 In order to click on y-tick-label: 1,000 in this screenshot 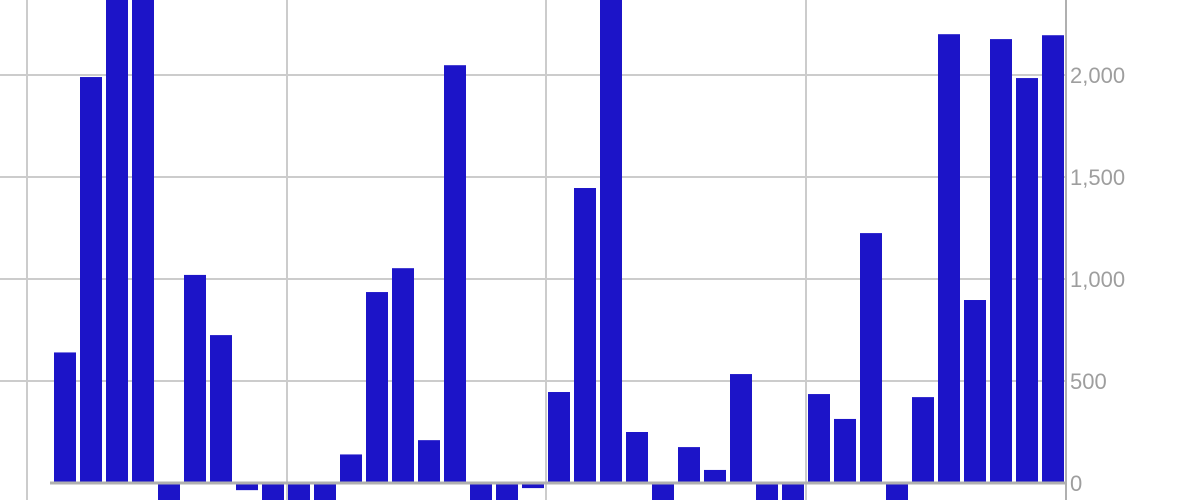, I will do `click(1097, 279)`.